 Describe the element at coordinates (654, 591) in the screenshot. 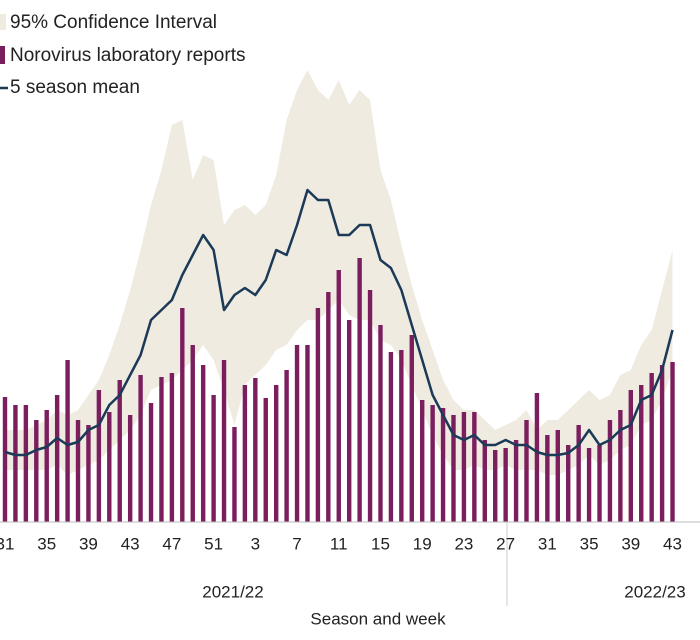

I see `season-label: 2022/23` at that location.